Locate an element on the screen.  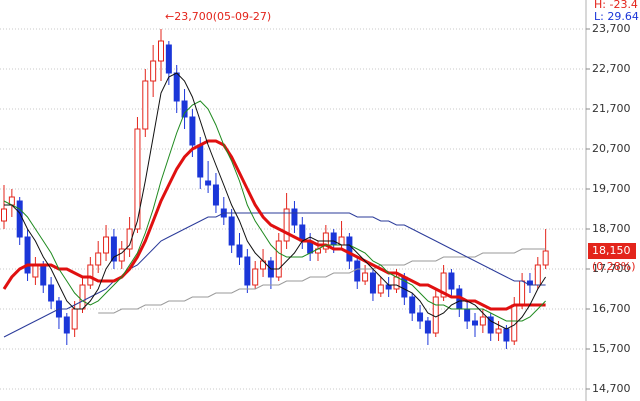
y-tick-label: 22,700 is located at coordinates (611, 68).